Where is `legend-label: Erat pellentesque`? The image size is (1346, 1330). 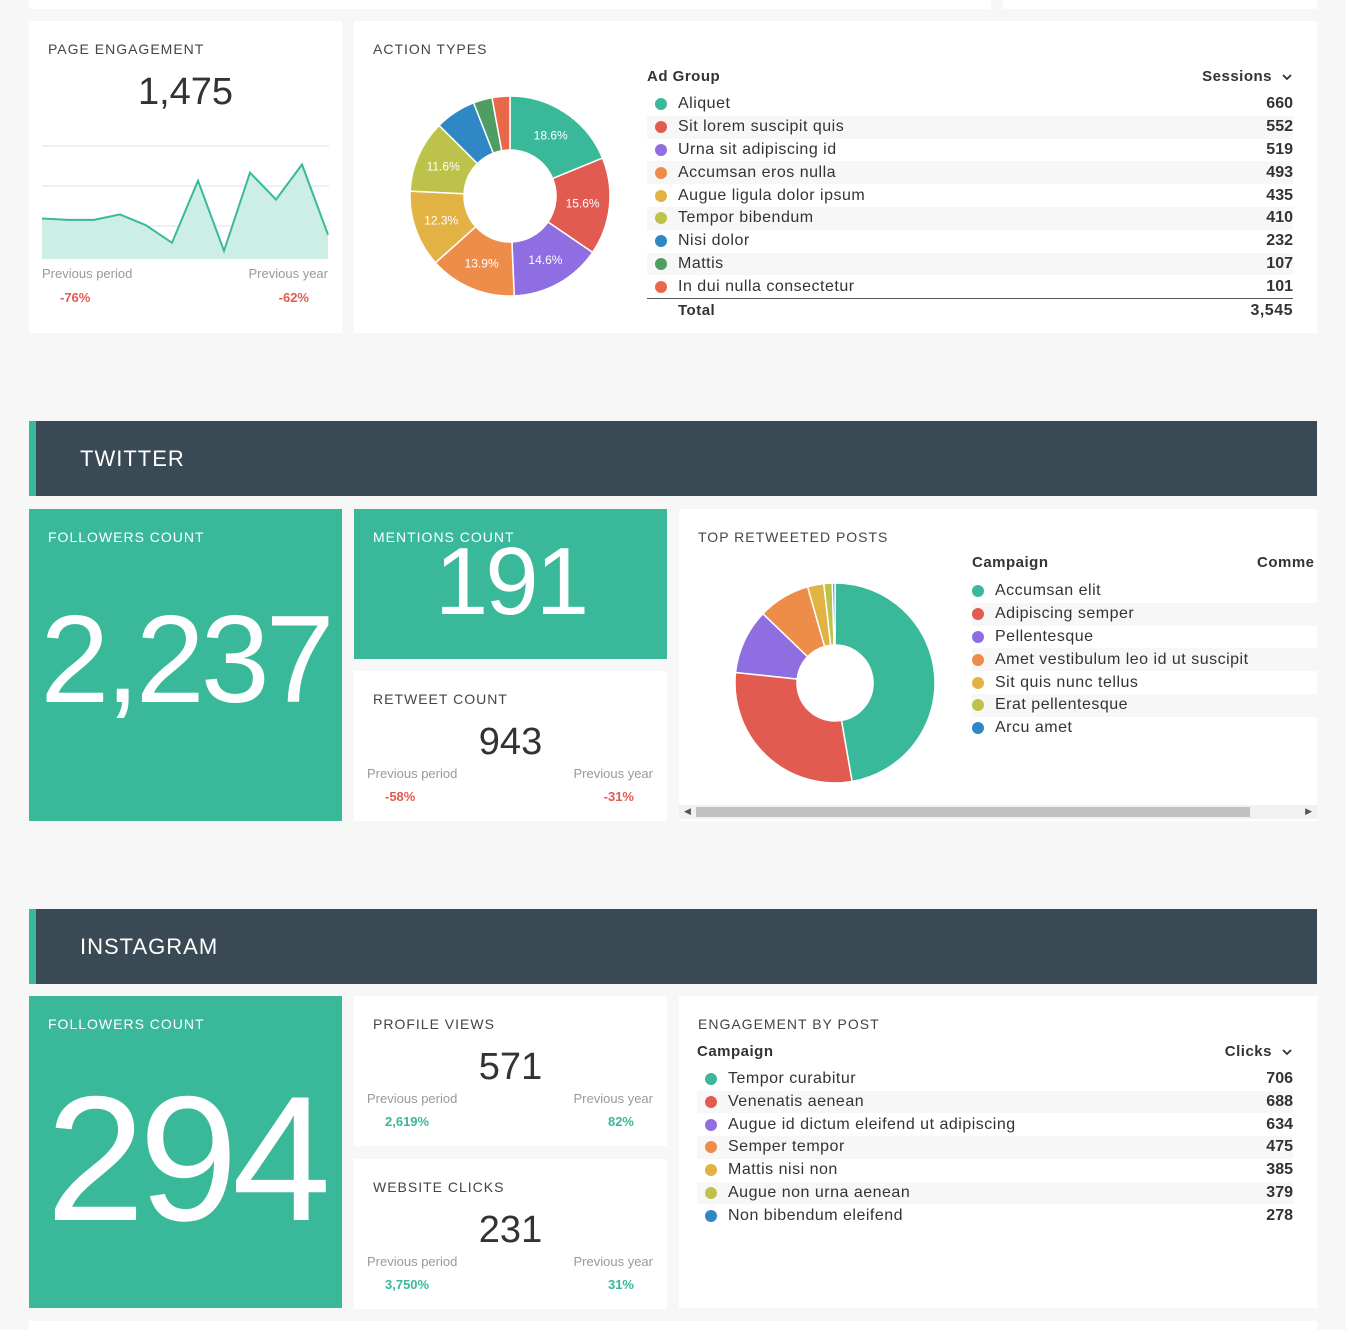
legend-label: Erat pellentesque is located at coordinates (1062, 705).